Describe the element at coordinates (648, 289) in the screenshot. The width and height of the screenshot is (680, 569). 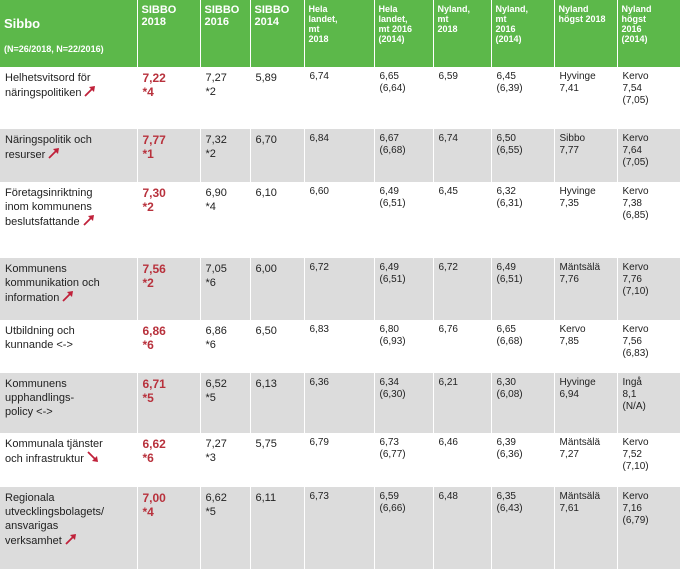
I see `table-cell: Kervo 7,76 (7,10)` at that location.